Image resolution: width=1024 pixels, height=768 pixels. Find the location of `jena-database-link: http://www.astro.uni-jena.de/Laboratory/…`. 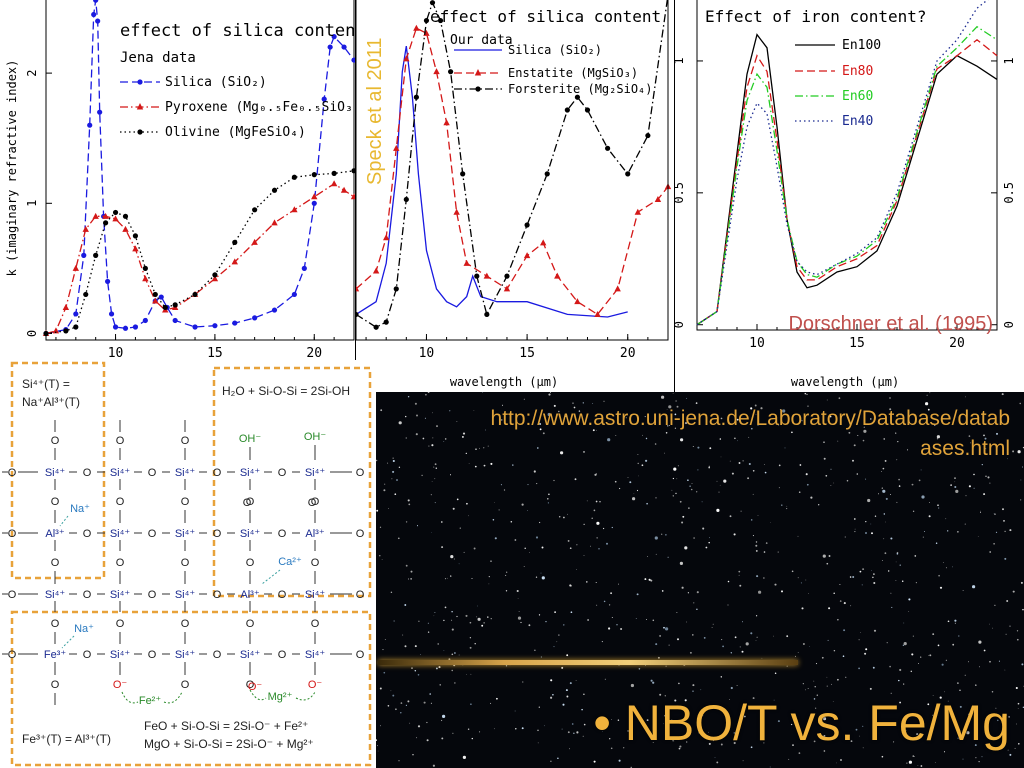

jena-database-link: http://www.astro.uni-jena.de/Laboratory/… is located at coordinates (745, 434).